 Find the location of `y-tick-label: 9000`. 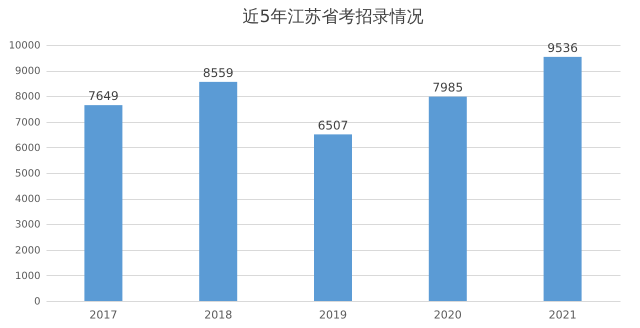

y-tick-label: 9000 is located at coordinates (27, 72).